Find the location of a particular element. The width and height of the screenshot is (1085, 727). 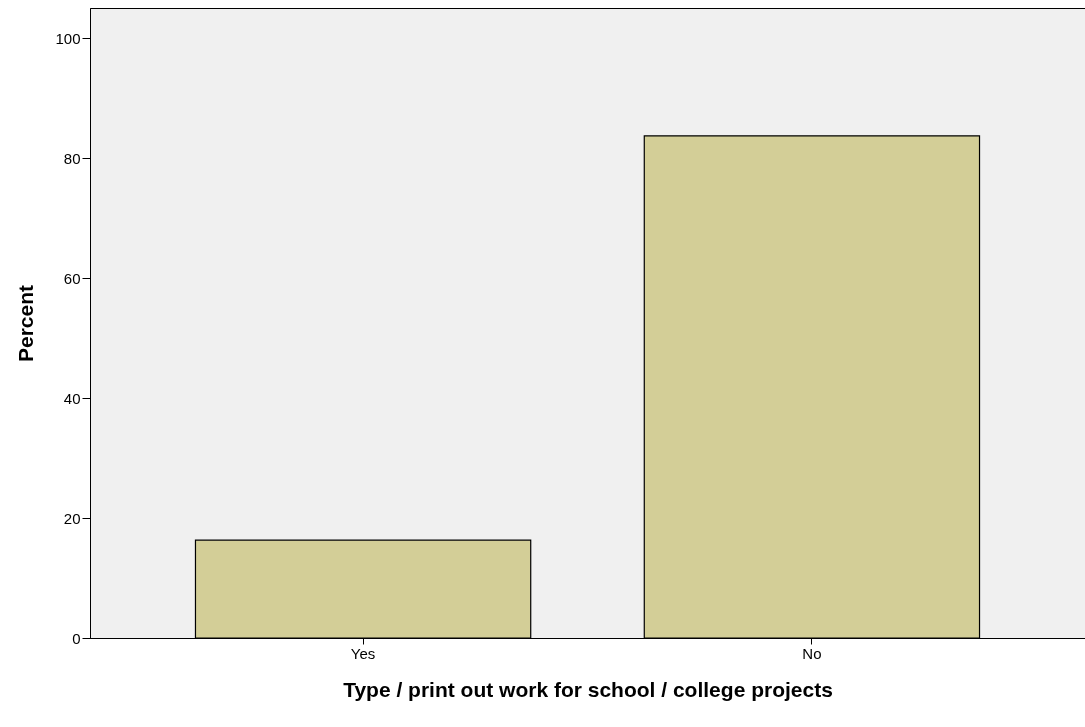

x-tick-label: No is located at coordinates (812, 653).